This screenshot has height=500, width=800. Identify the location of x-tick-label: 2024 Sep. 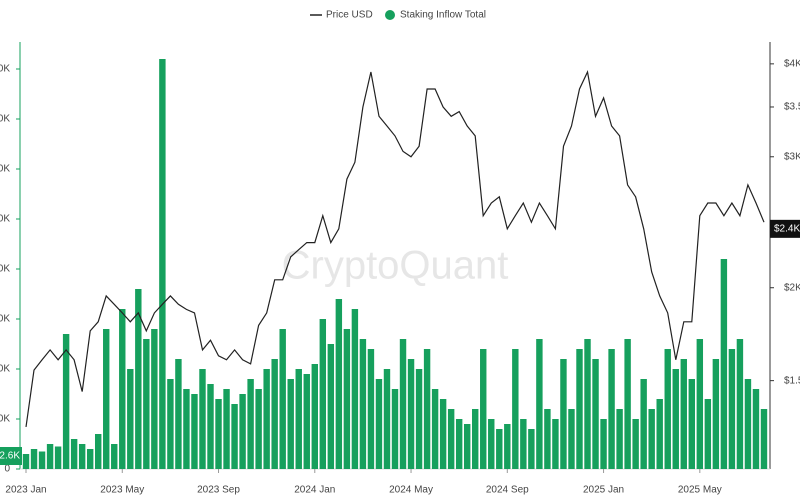
(507, 490).